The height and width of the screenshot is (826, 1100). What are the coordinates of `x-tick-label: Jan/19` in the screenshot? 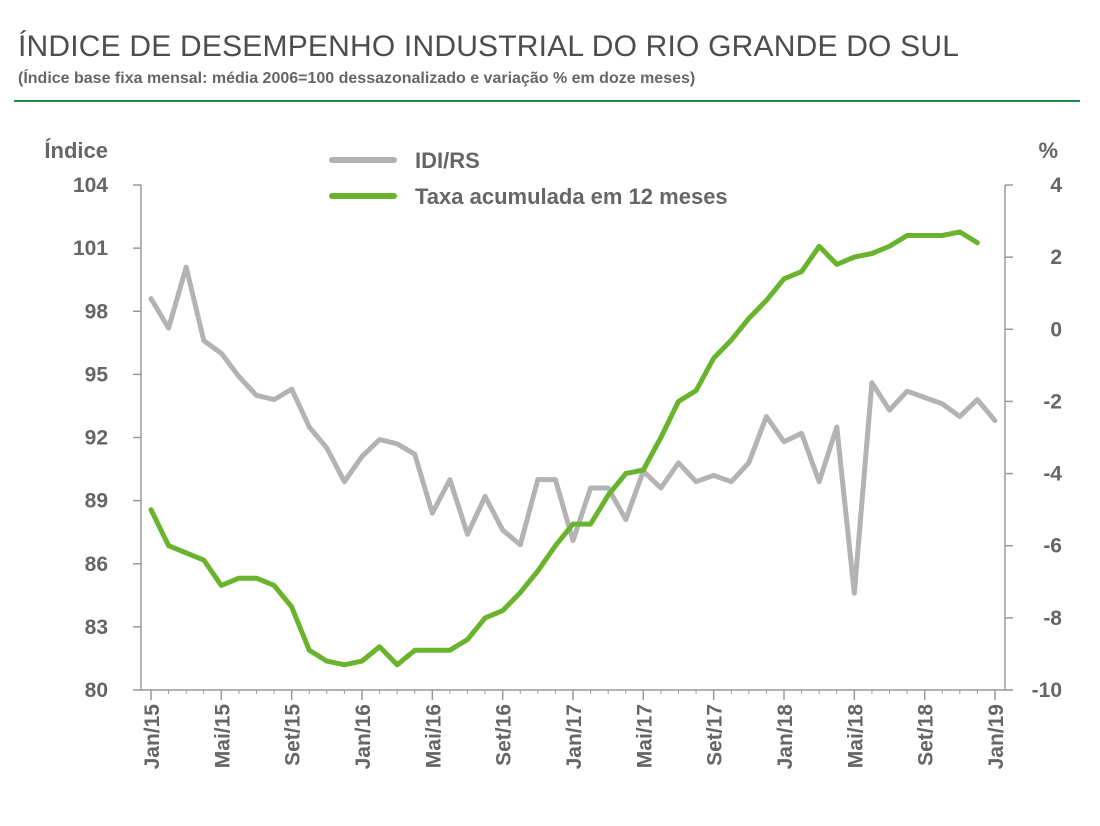 It's located at (996, 736).